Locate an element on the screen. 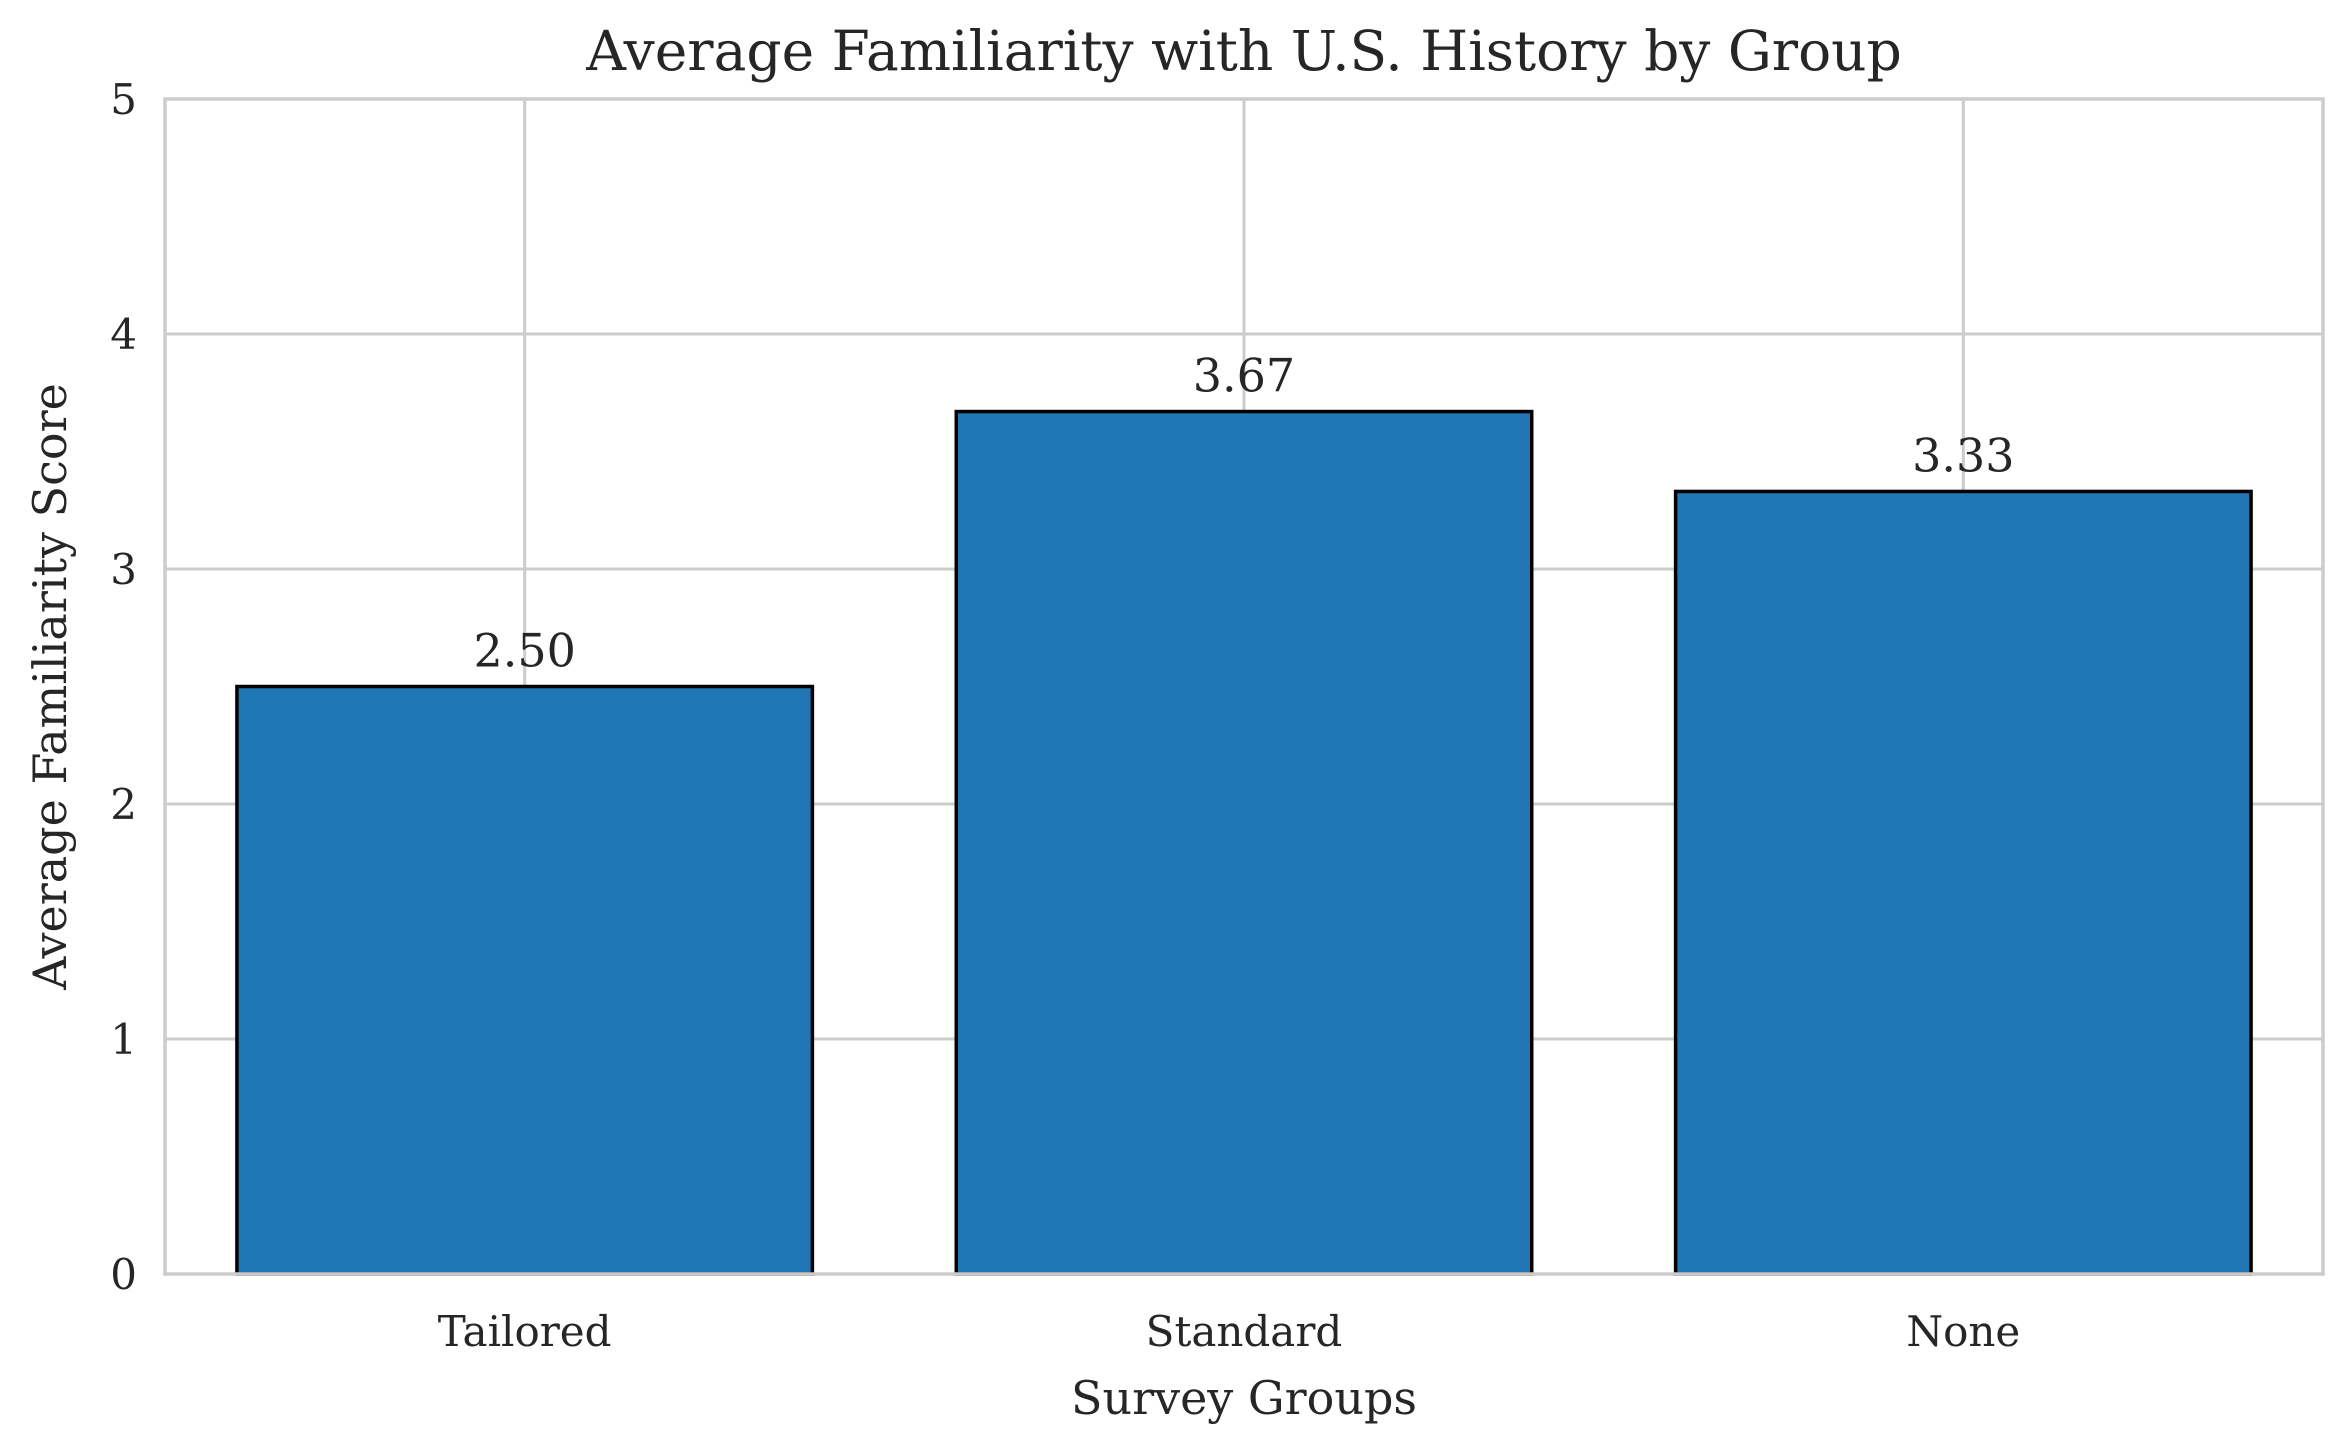  data-label: 3.33 is located at coordinates (1963, 455).